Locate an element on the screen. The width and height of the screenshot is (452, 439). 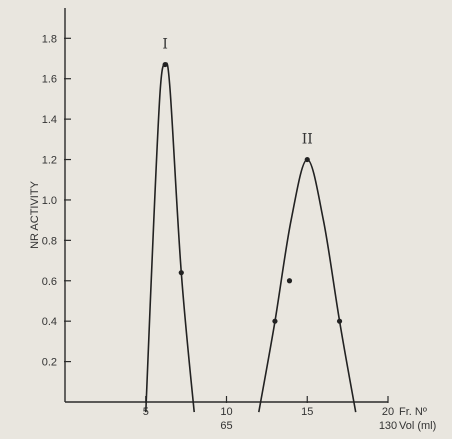
peak-label: II is located at coordinates (307, 140).